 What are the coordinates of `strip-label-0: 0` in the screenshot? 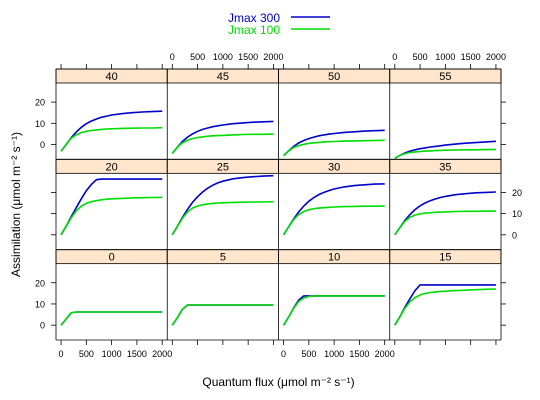 It's located at (112, 258).